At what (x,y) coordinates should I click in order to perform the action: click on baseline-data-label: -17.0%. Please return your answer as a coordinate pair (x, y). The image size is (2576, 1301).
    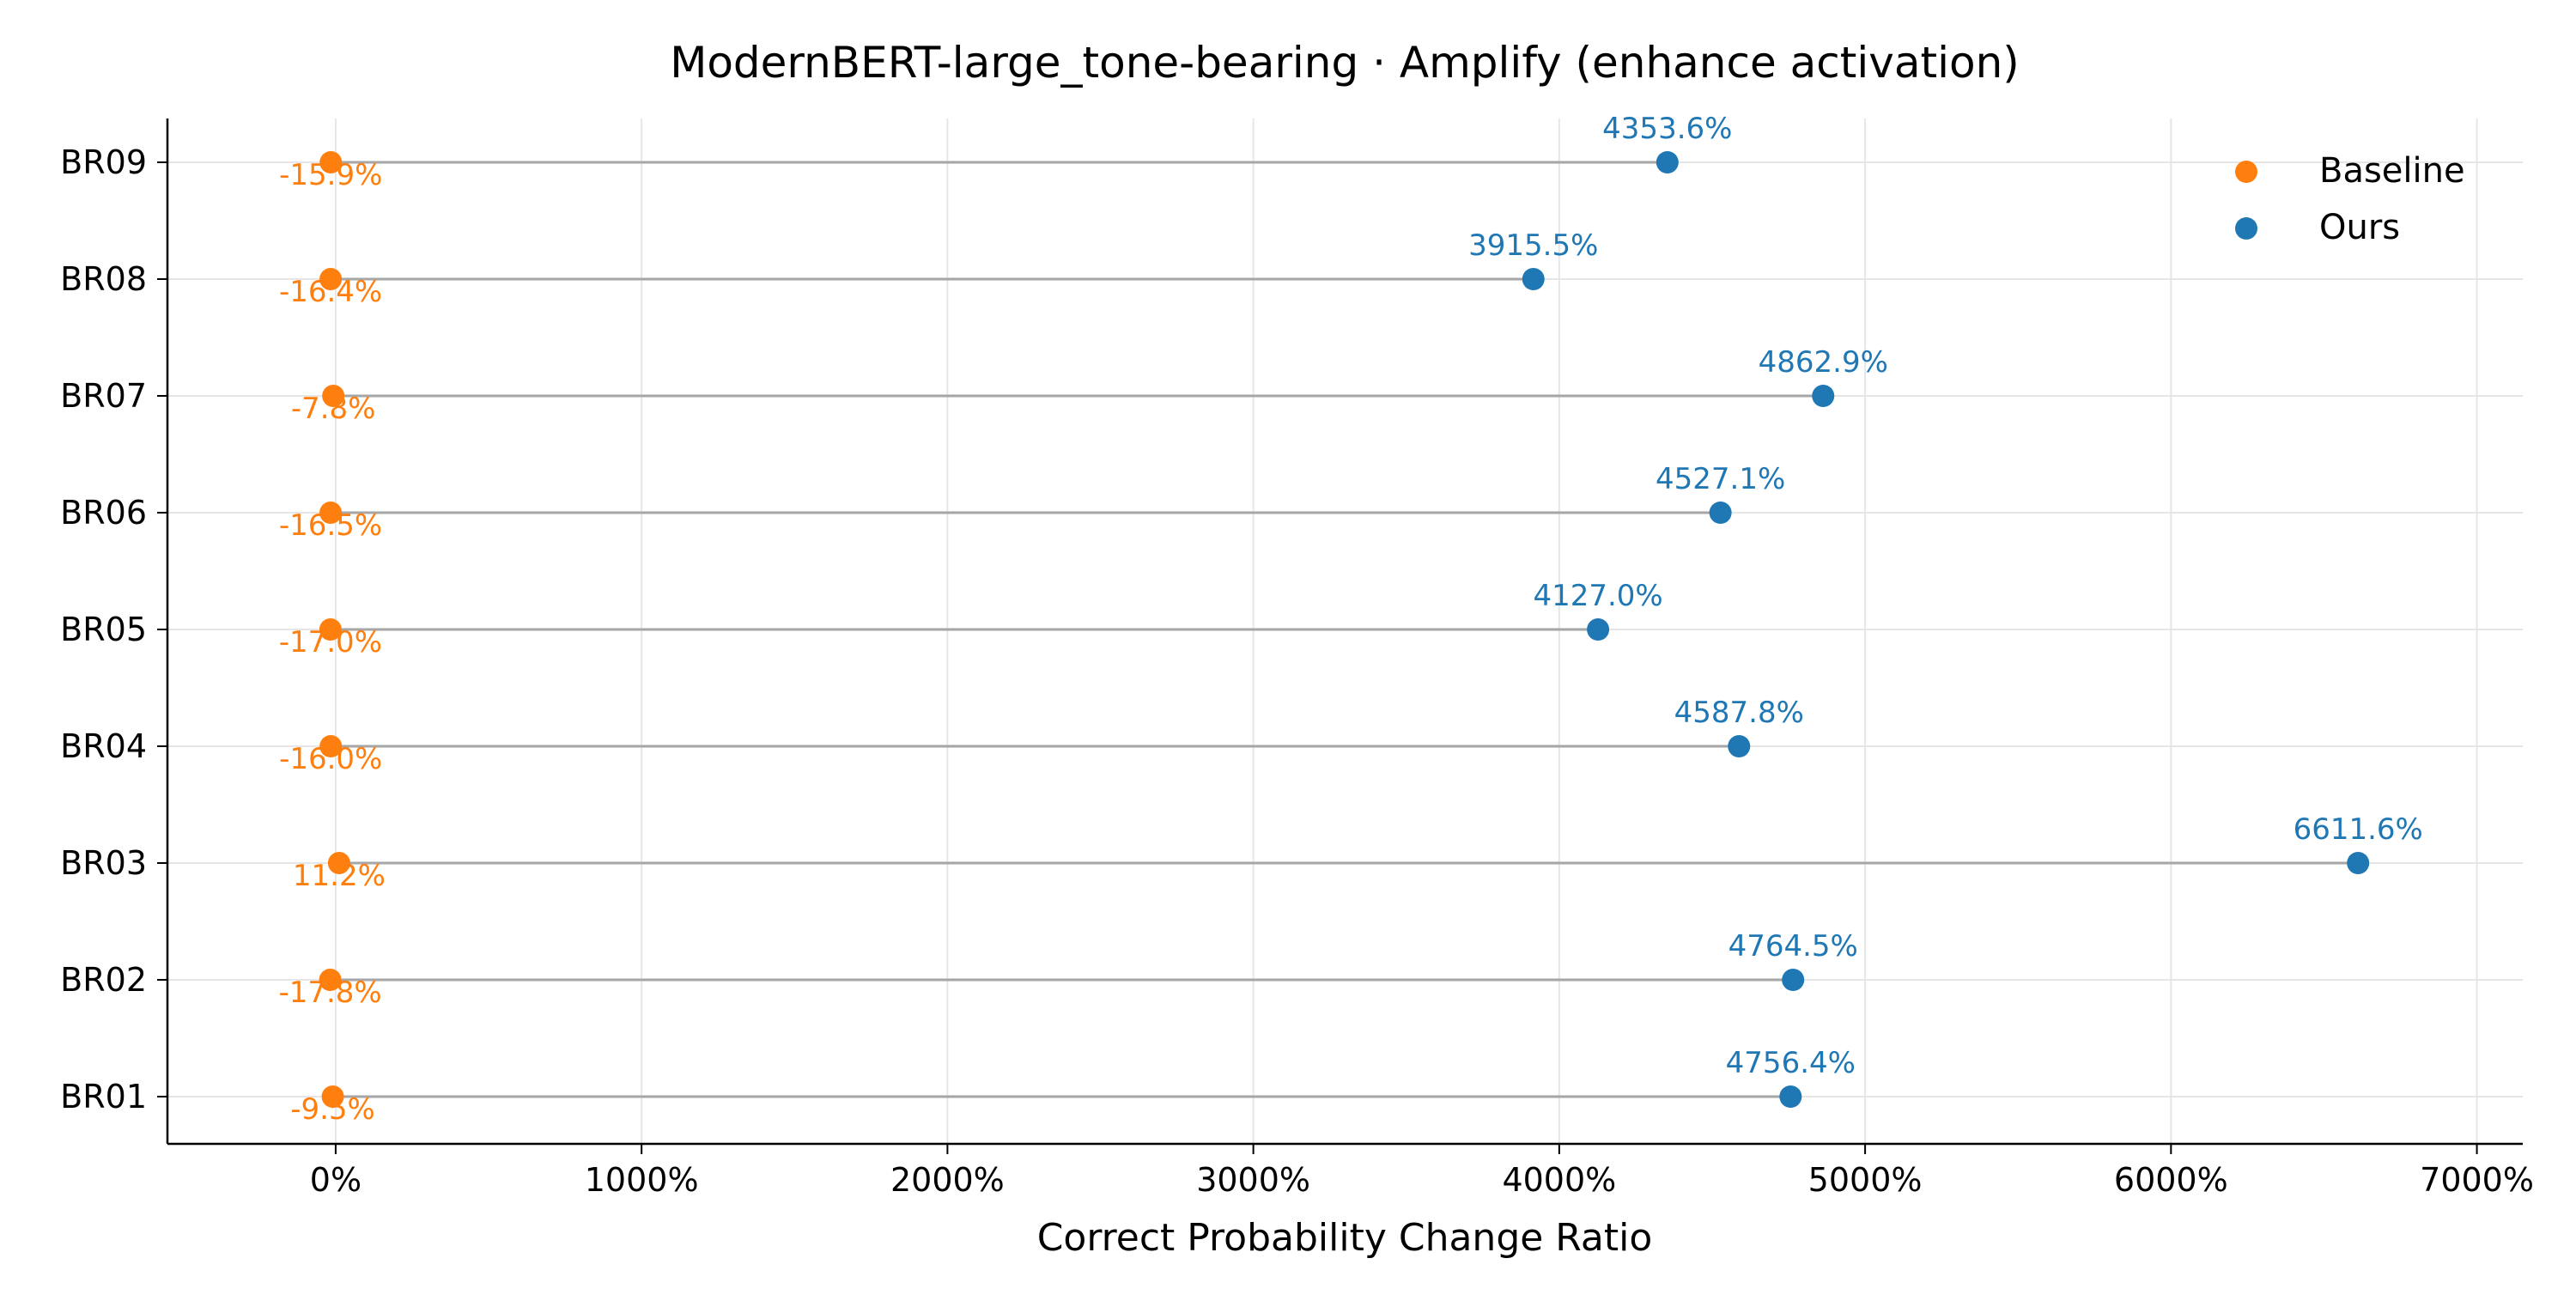
    Looking at the image, I should click on (330, 643).